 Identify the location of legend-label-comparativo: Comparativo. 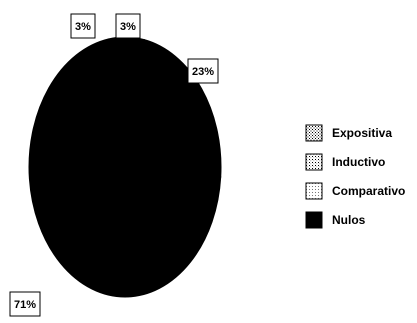
(368, 191).